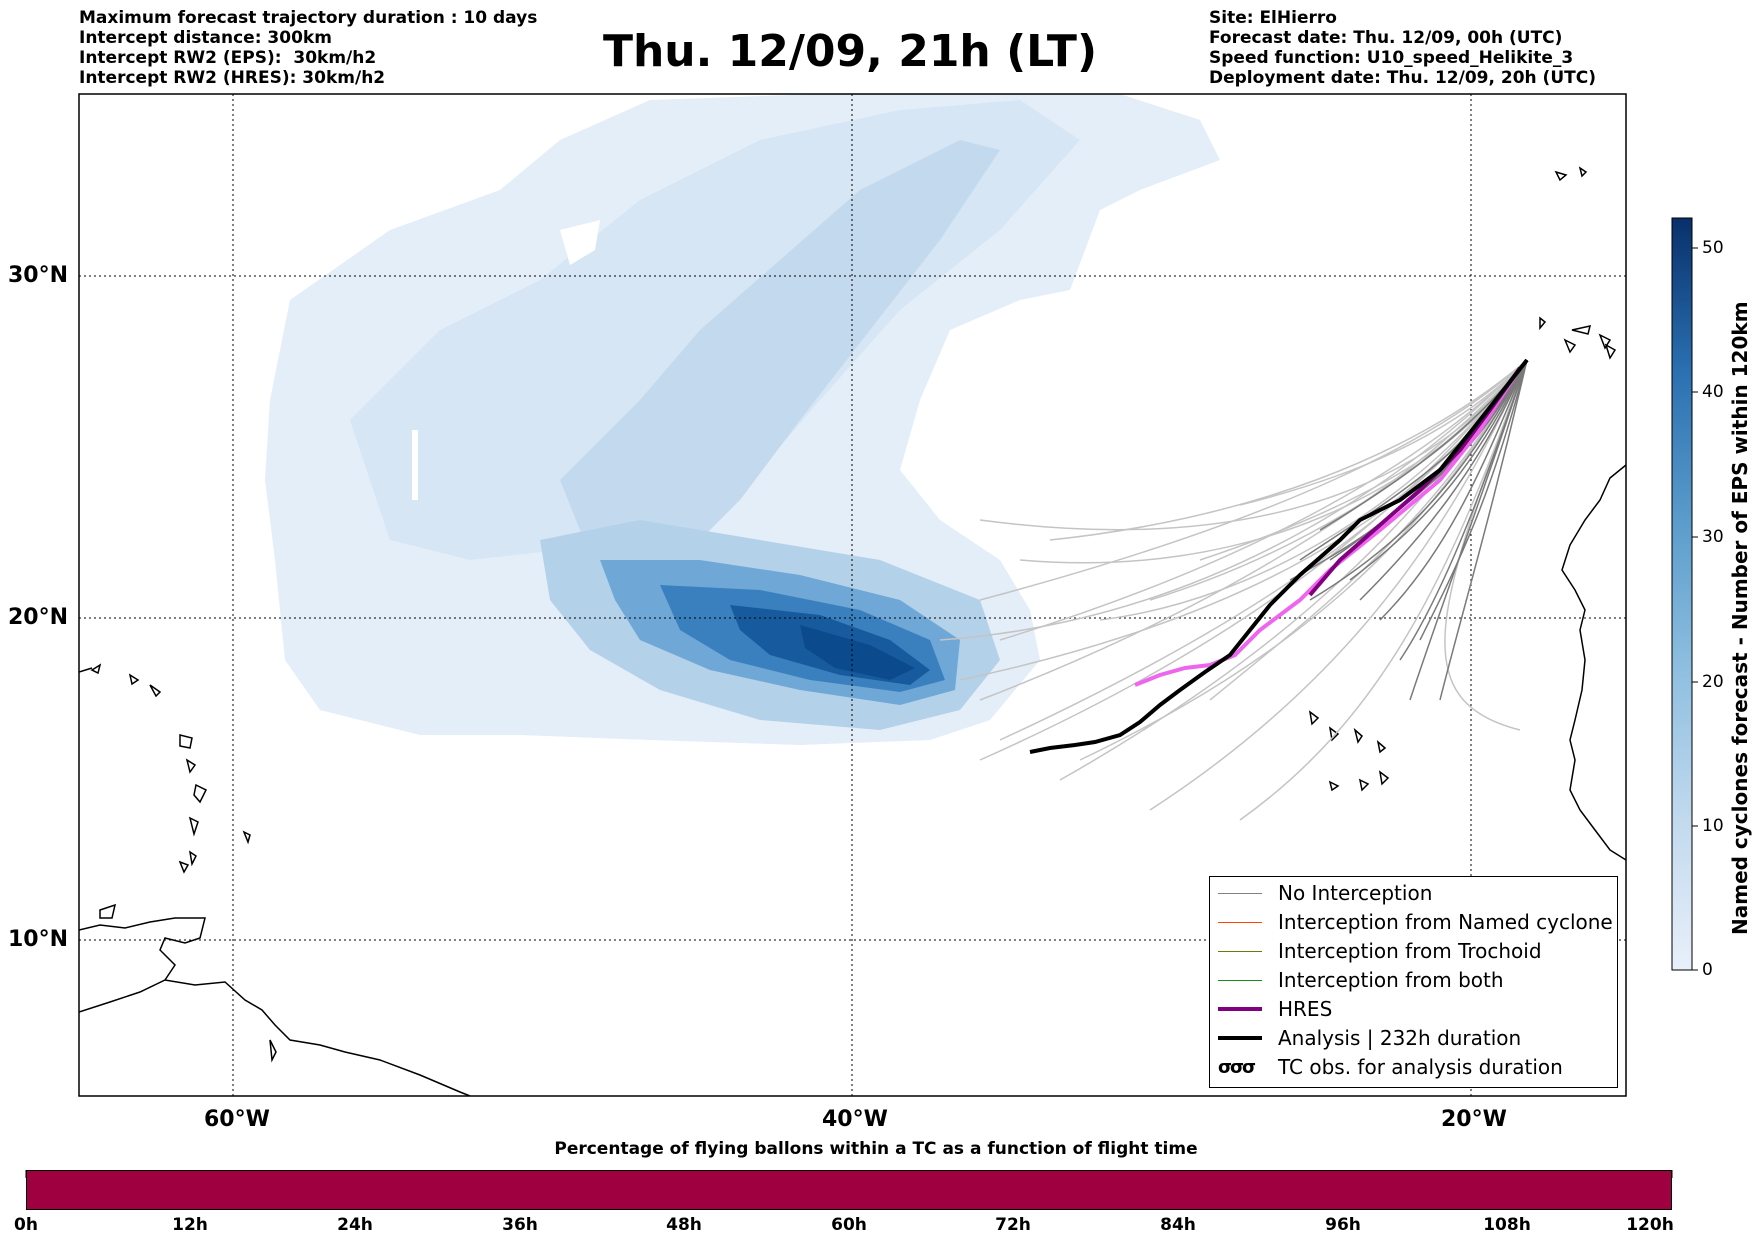  Describe the element at coordinates (205, 38) in the screenshot. I see `header-left-line-2: Intercept distance: 300km` at that location.